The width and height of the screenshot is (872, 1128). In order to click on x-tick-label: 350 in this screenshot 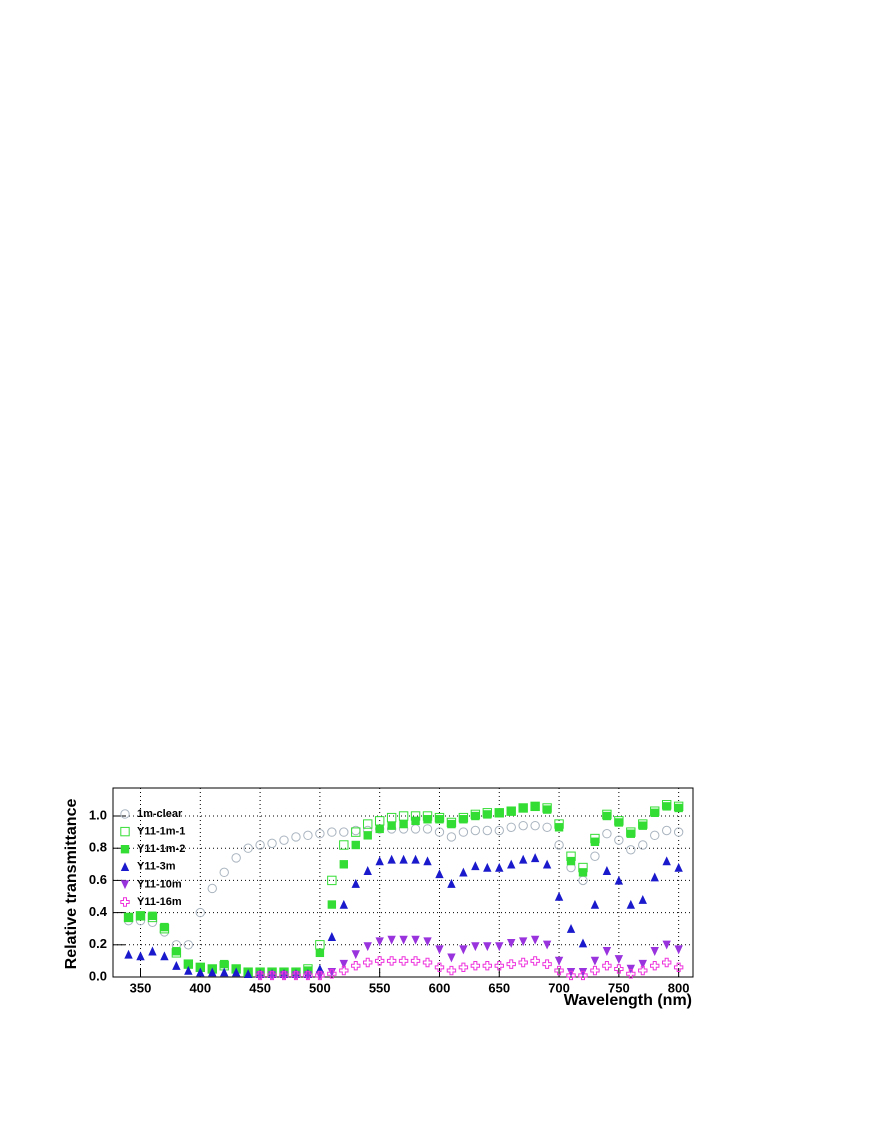, I will do `click(141, 987)`.